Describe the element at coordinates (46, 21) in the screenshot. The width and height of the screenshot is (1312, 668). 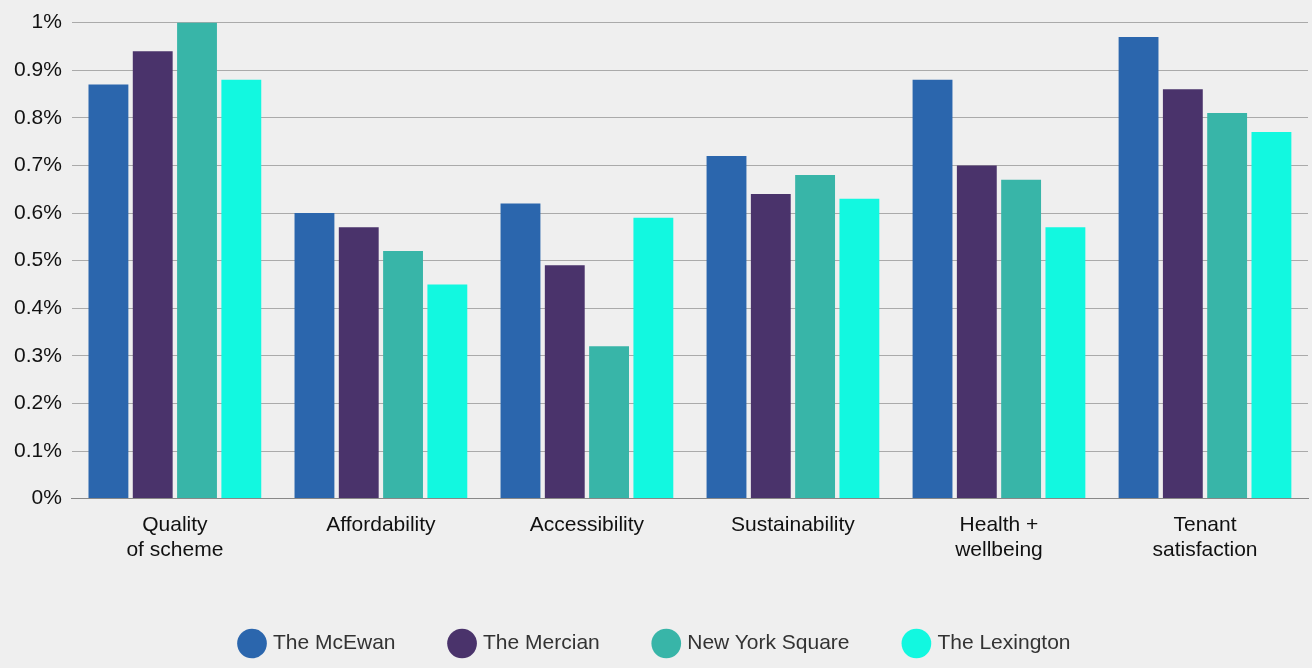
I see `y-tick-label: 1%` at that location.